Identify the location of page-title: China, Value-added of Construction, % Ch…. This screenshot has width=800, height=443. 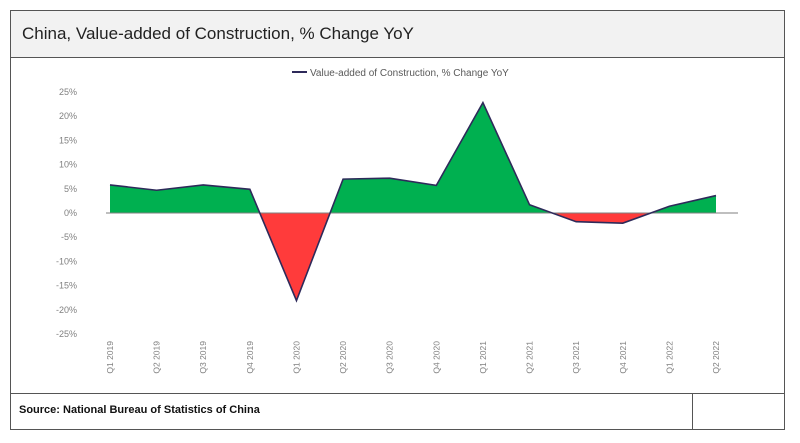
(218, 33).